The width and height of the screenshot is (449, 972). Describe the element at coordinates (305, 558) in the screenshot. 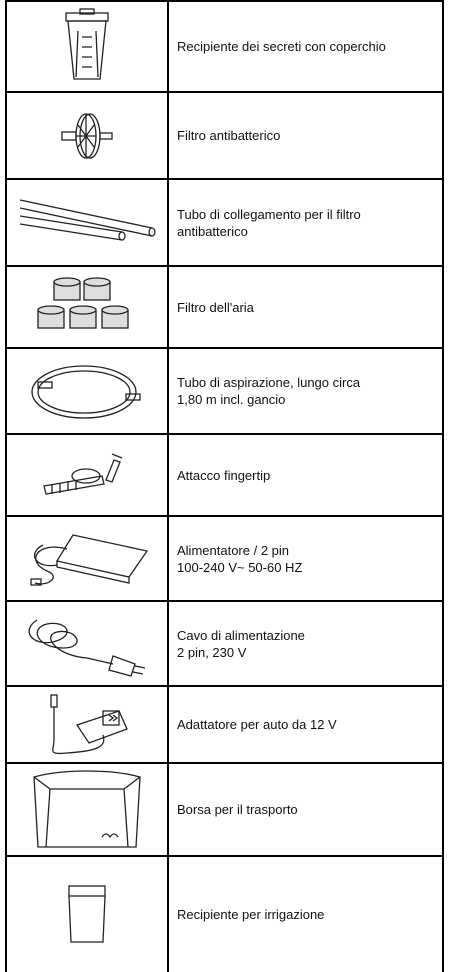

I see `row-text: Alimentatore / 2 pin 100-240 V~ 50-60 HZ` at that location.